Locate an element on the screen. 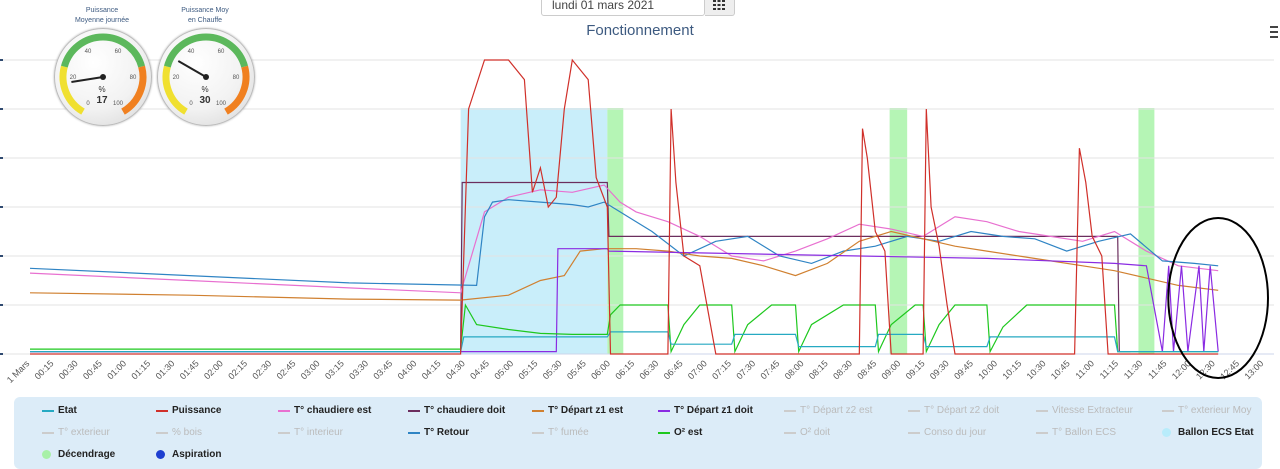 Image resolution: width=1280 pixels, height=469 pixels. x-tick-label: 07:30 is located at coordinates (745, 369).